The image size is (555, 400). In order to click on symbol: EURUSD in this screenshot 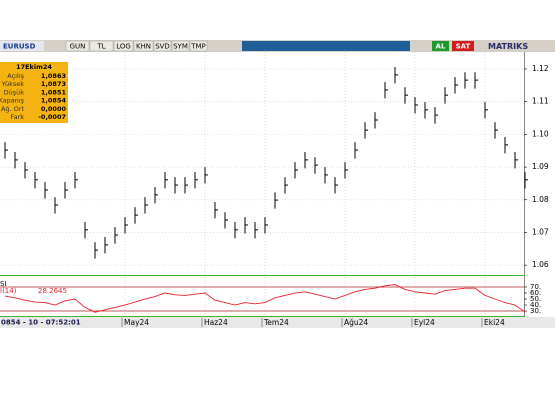, I will do `click(19, 47)`.